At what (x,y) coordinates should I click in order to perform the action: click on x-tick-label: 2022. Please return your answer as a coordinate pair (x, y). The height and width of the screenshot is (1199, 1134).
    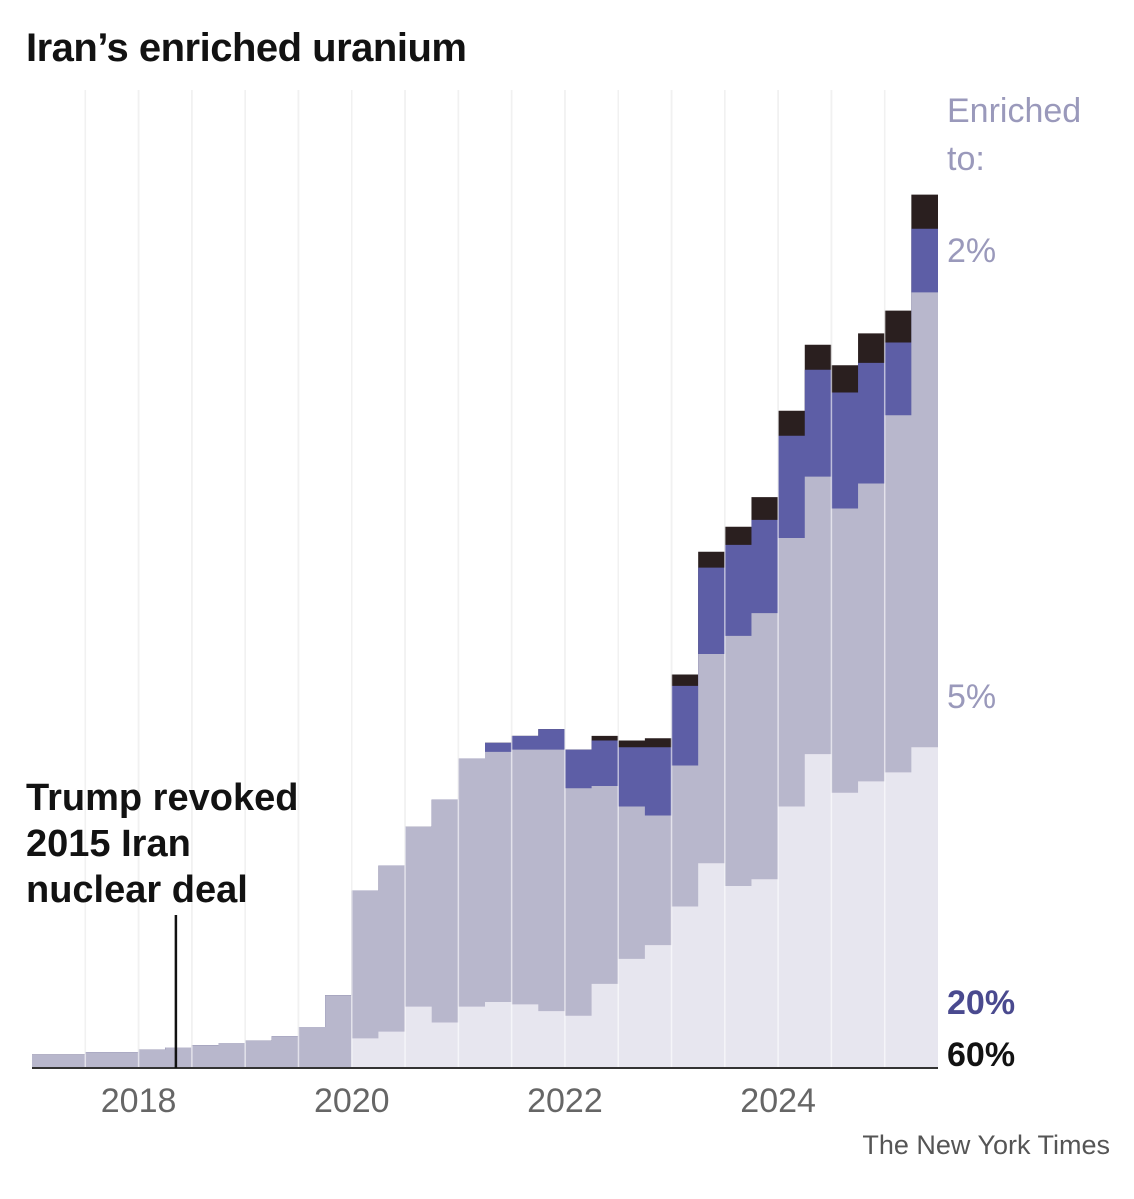
    Looking at the image, I should click on (565, 1101).